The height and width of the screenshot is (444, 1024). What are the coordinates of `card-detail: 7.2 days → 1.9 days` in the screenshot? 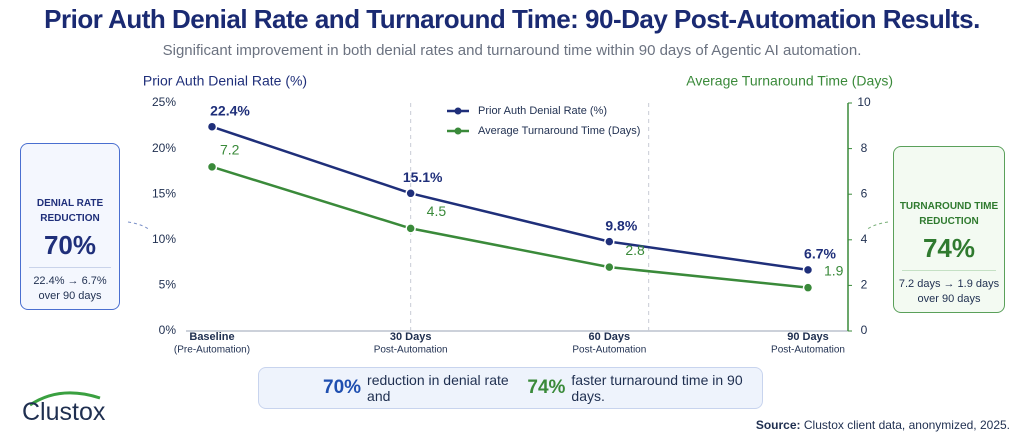 It's located at (949, 284).